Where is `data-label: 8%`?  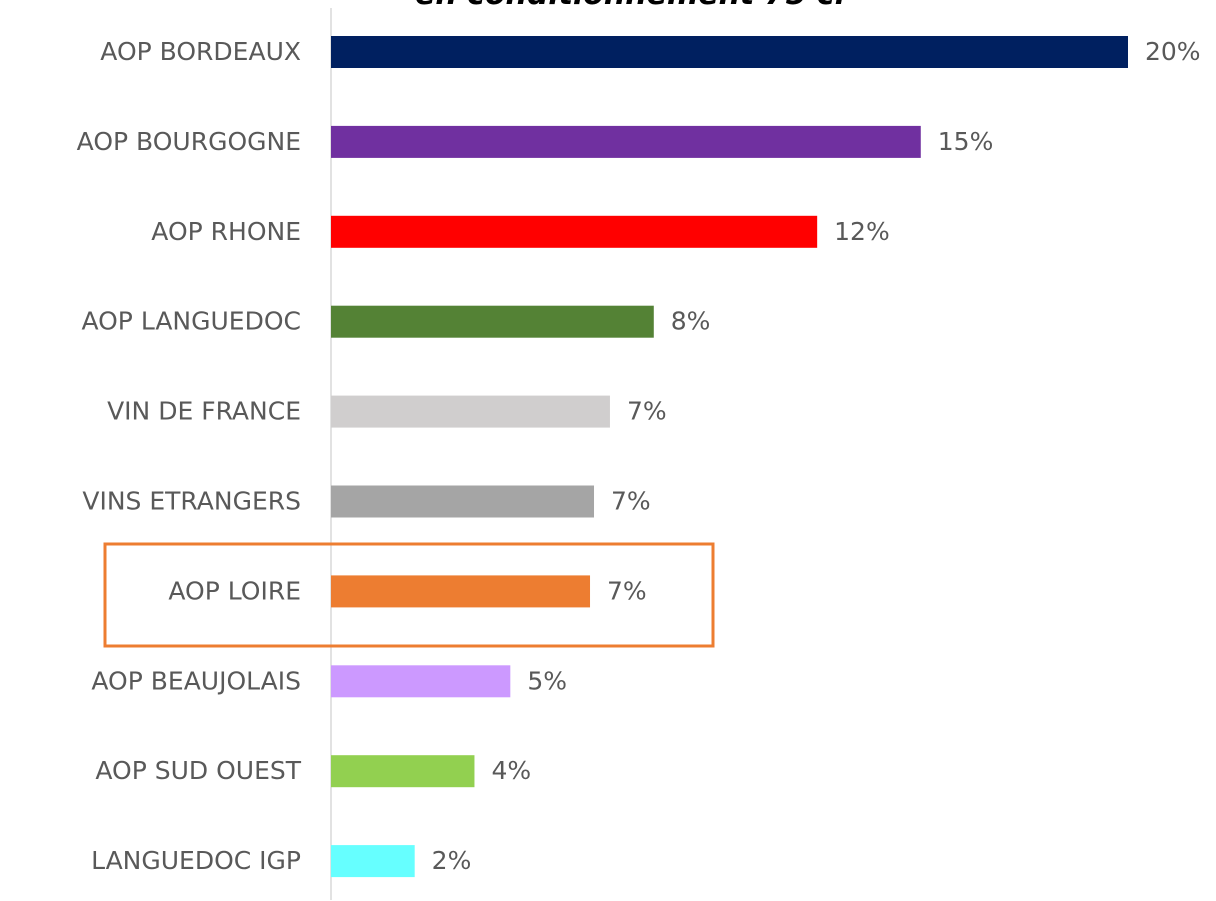 data-label: 8% is located at coordinates (691, 321).